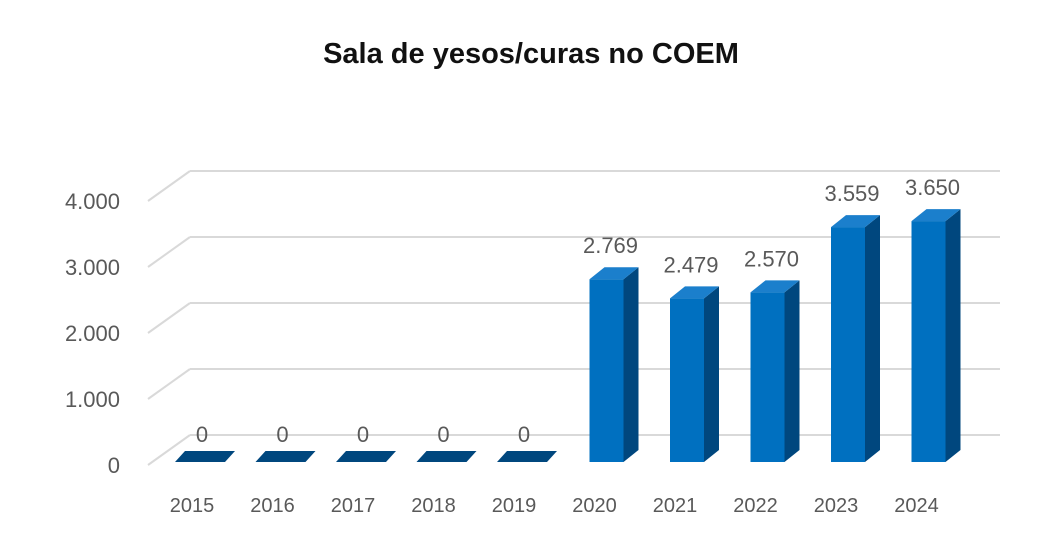 The height and width of the screenshot is (534, 1062). I want to click on y-tick-label: 1.000, so click(92, 399).